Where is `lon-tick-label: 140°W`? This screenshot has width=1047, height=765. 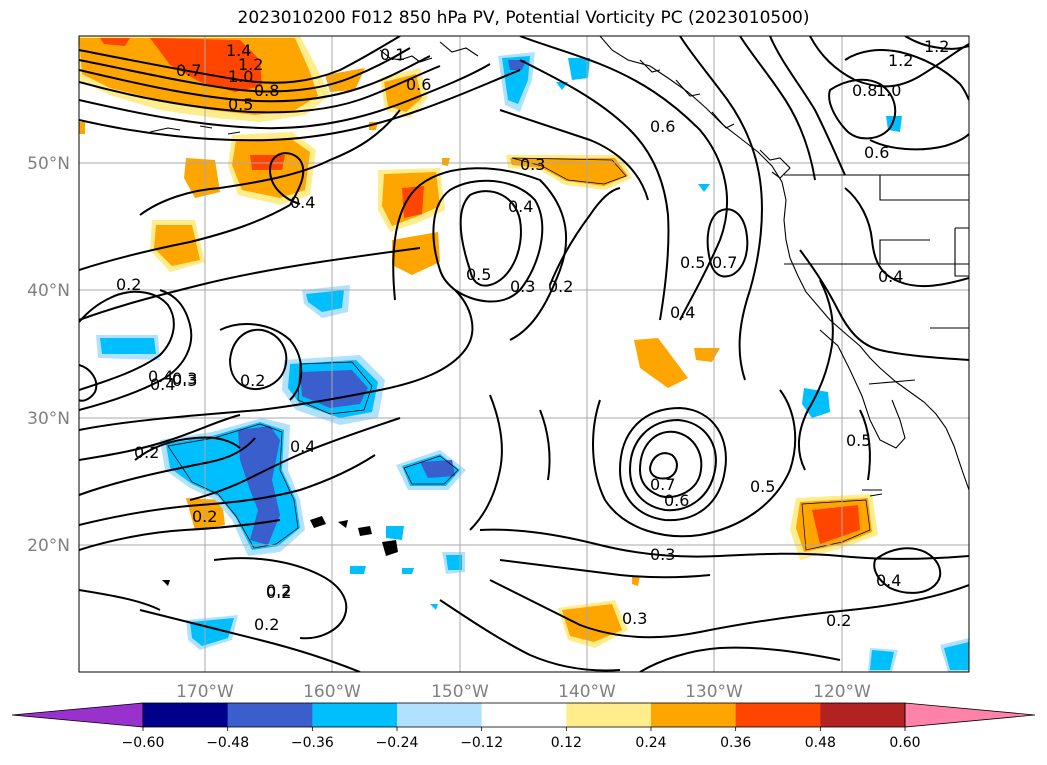
lon-tick-label: 140°W is located at coordinates (587, 692).